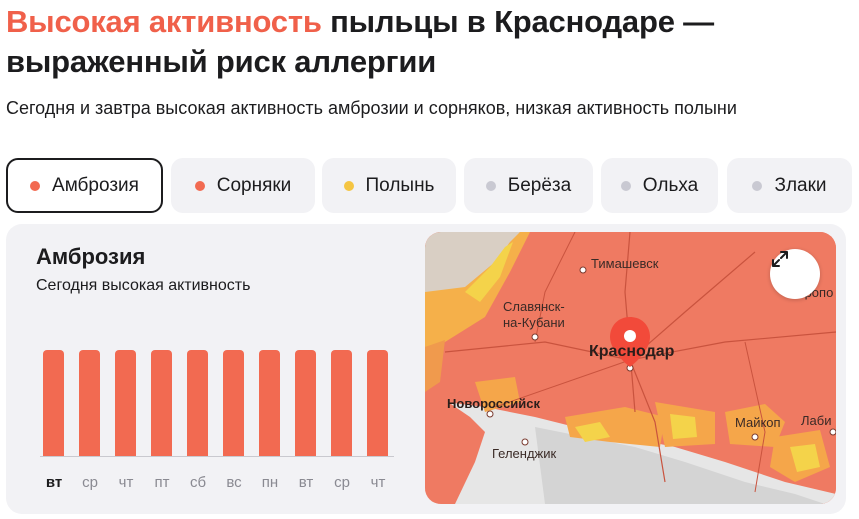 Image resolution: width=859 pixels, height=519 pixels. What do you see at coordinates (143, 285) in the screenshot?
I see `card-status: Сегодня высокая активность` at bounding box center [143, 285].